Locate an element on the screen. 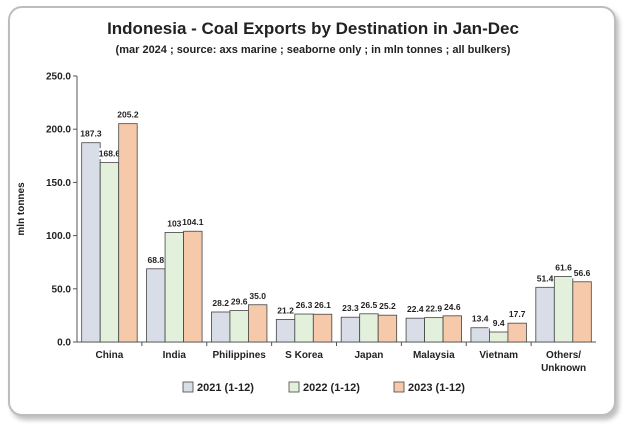  x-tick-label: Malaysia is located at coordinates (434, 355).